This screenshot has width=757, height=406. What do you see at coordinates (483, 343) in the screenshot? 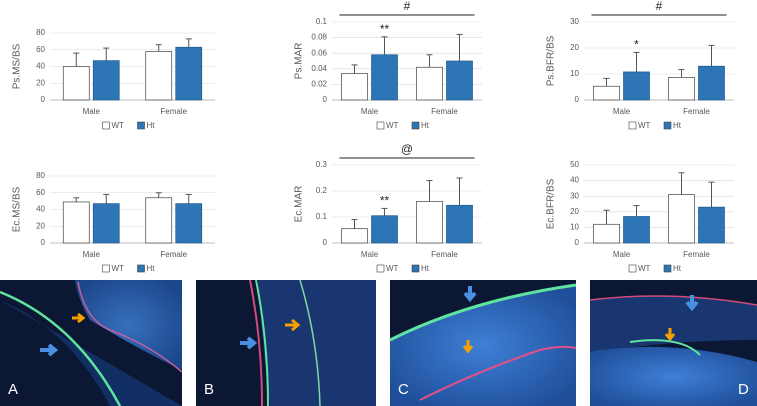
I see `image-c` at bounding box center [483, 343].